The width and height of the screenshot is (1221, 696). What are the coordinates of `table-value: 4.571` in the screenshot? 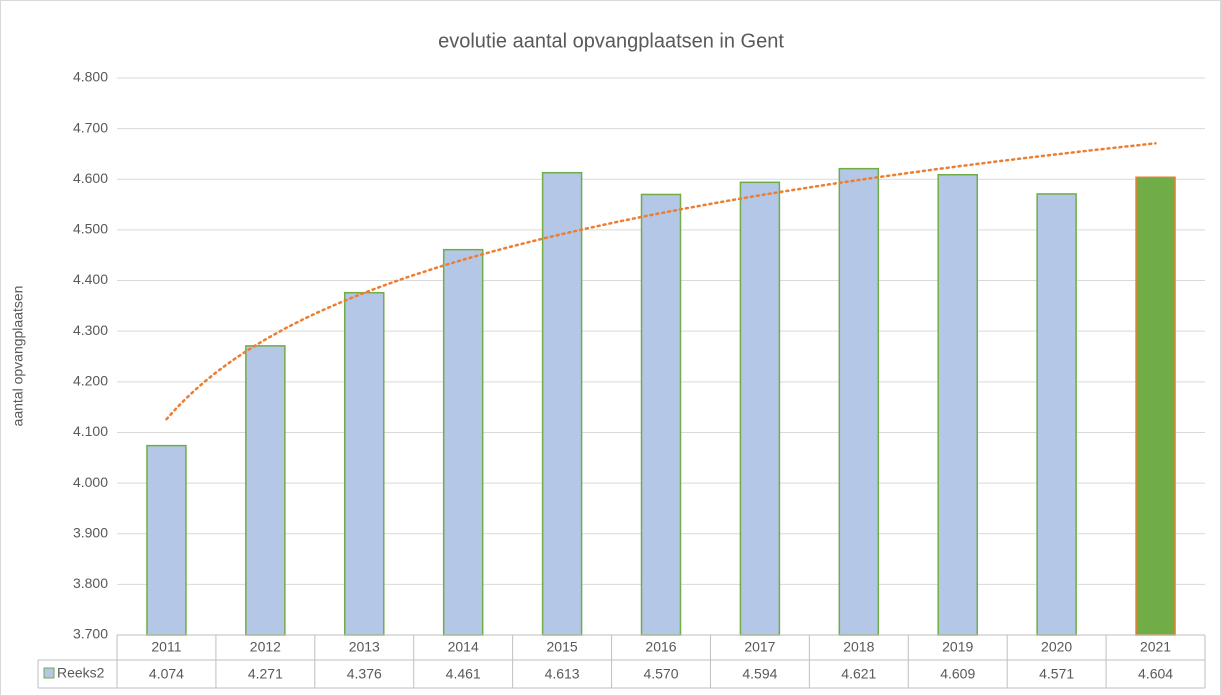 It's located at (1056, 674).